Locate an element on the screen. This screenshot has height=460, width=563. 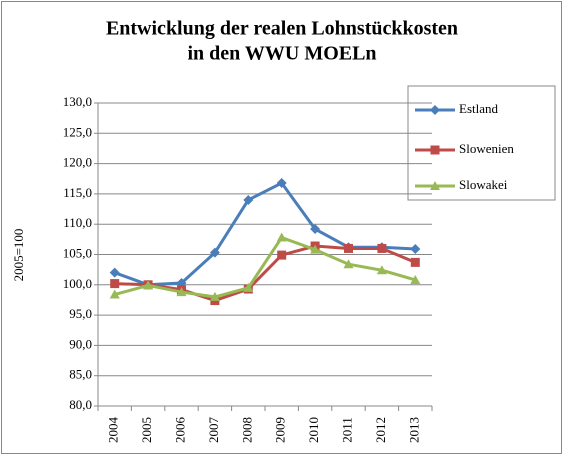
y-axis-label: 2005=100 is located at coordinates (18, 255).